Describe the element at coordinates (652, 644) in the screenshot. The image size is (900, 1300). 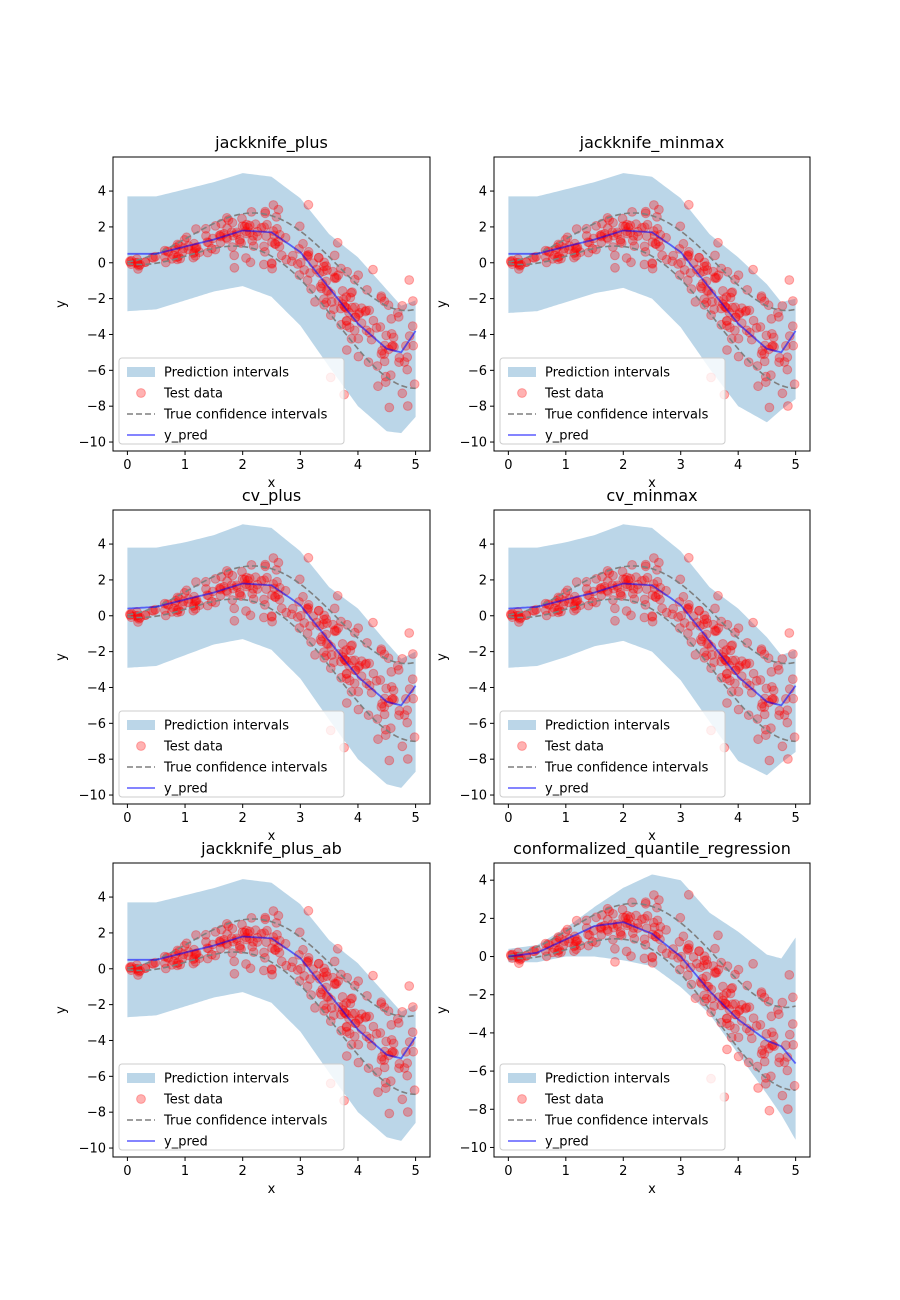
I see `y-pred-line` at that location.